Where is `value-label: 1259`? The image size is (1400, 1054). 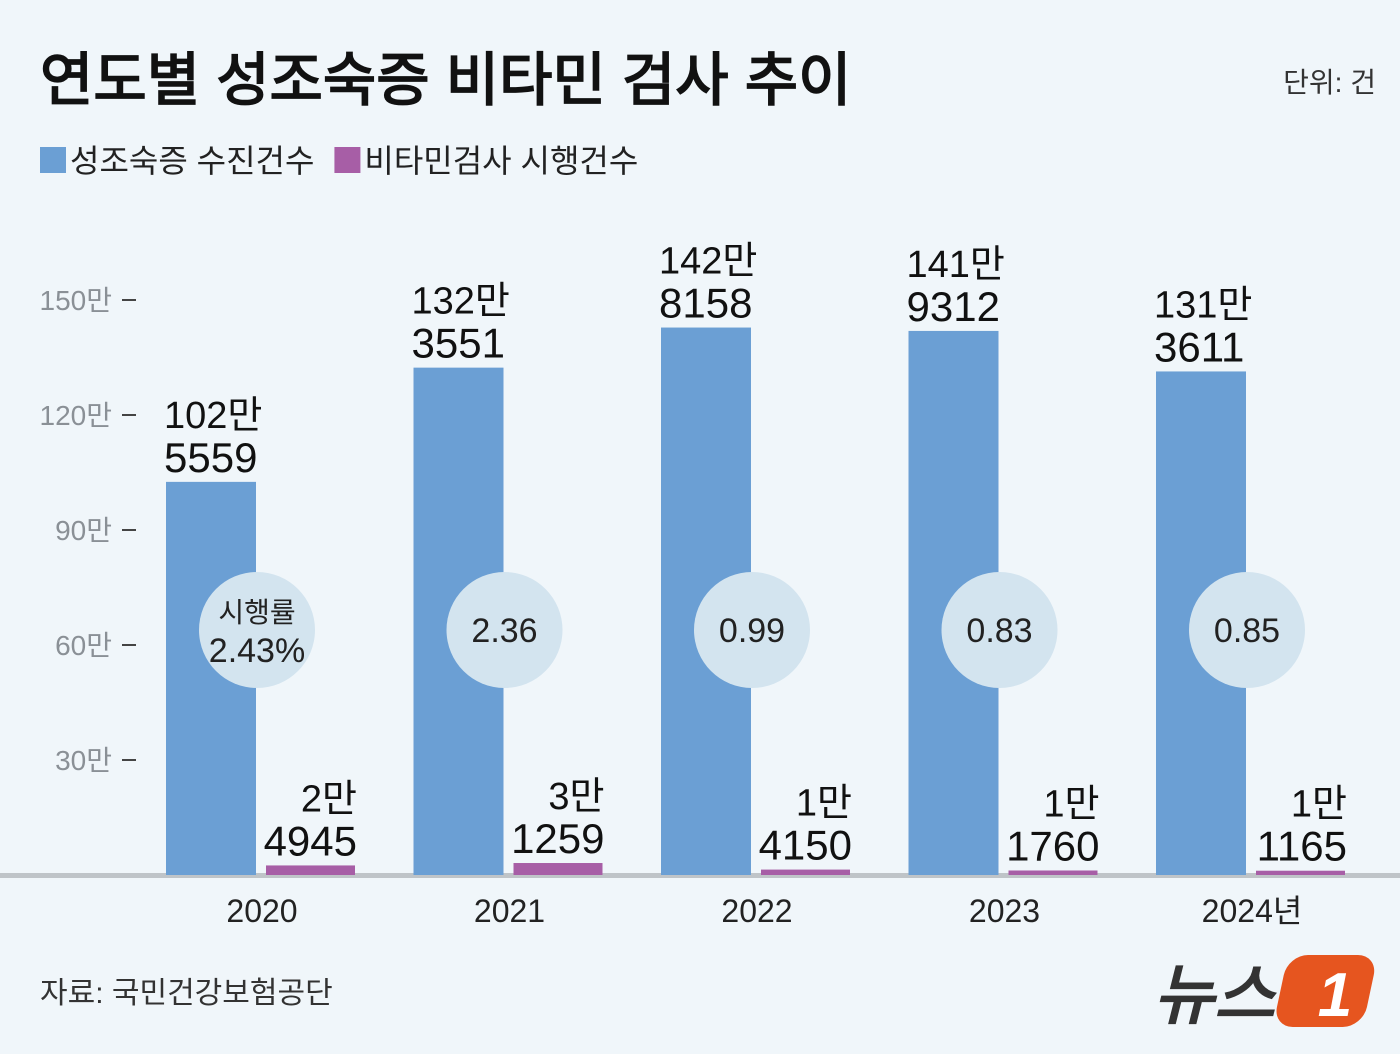 value-label: 1259 is located at coordinates (557, 838).